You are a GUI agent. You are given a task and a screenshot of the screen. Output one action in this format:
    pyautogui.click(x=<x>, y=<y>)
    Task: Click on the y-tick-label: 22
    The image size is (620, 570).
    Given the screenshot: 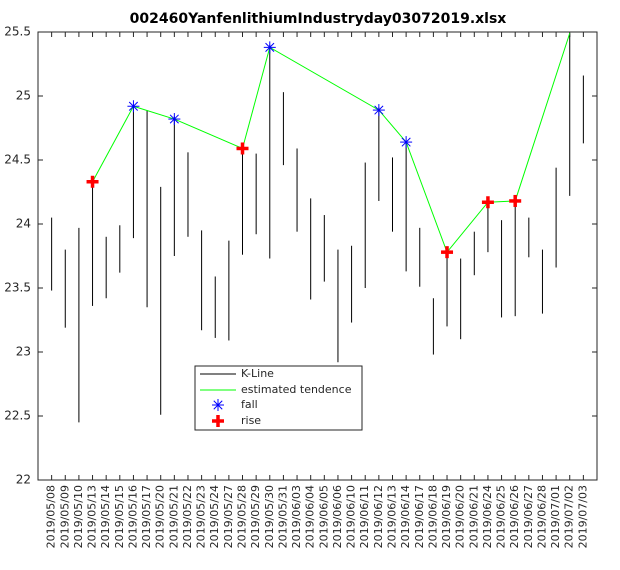 What is the action you would take?
    pyautogui.click(x=23, y=480)
    